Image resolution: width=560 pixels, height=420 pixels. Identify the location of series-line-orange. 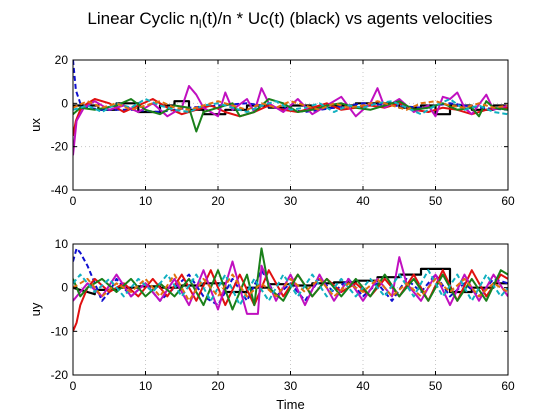
(290, 287).